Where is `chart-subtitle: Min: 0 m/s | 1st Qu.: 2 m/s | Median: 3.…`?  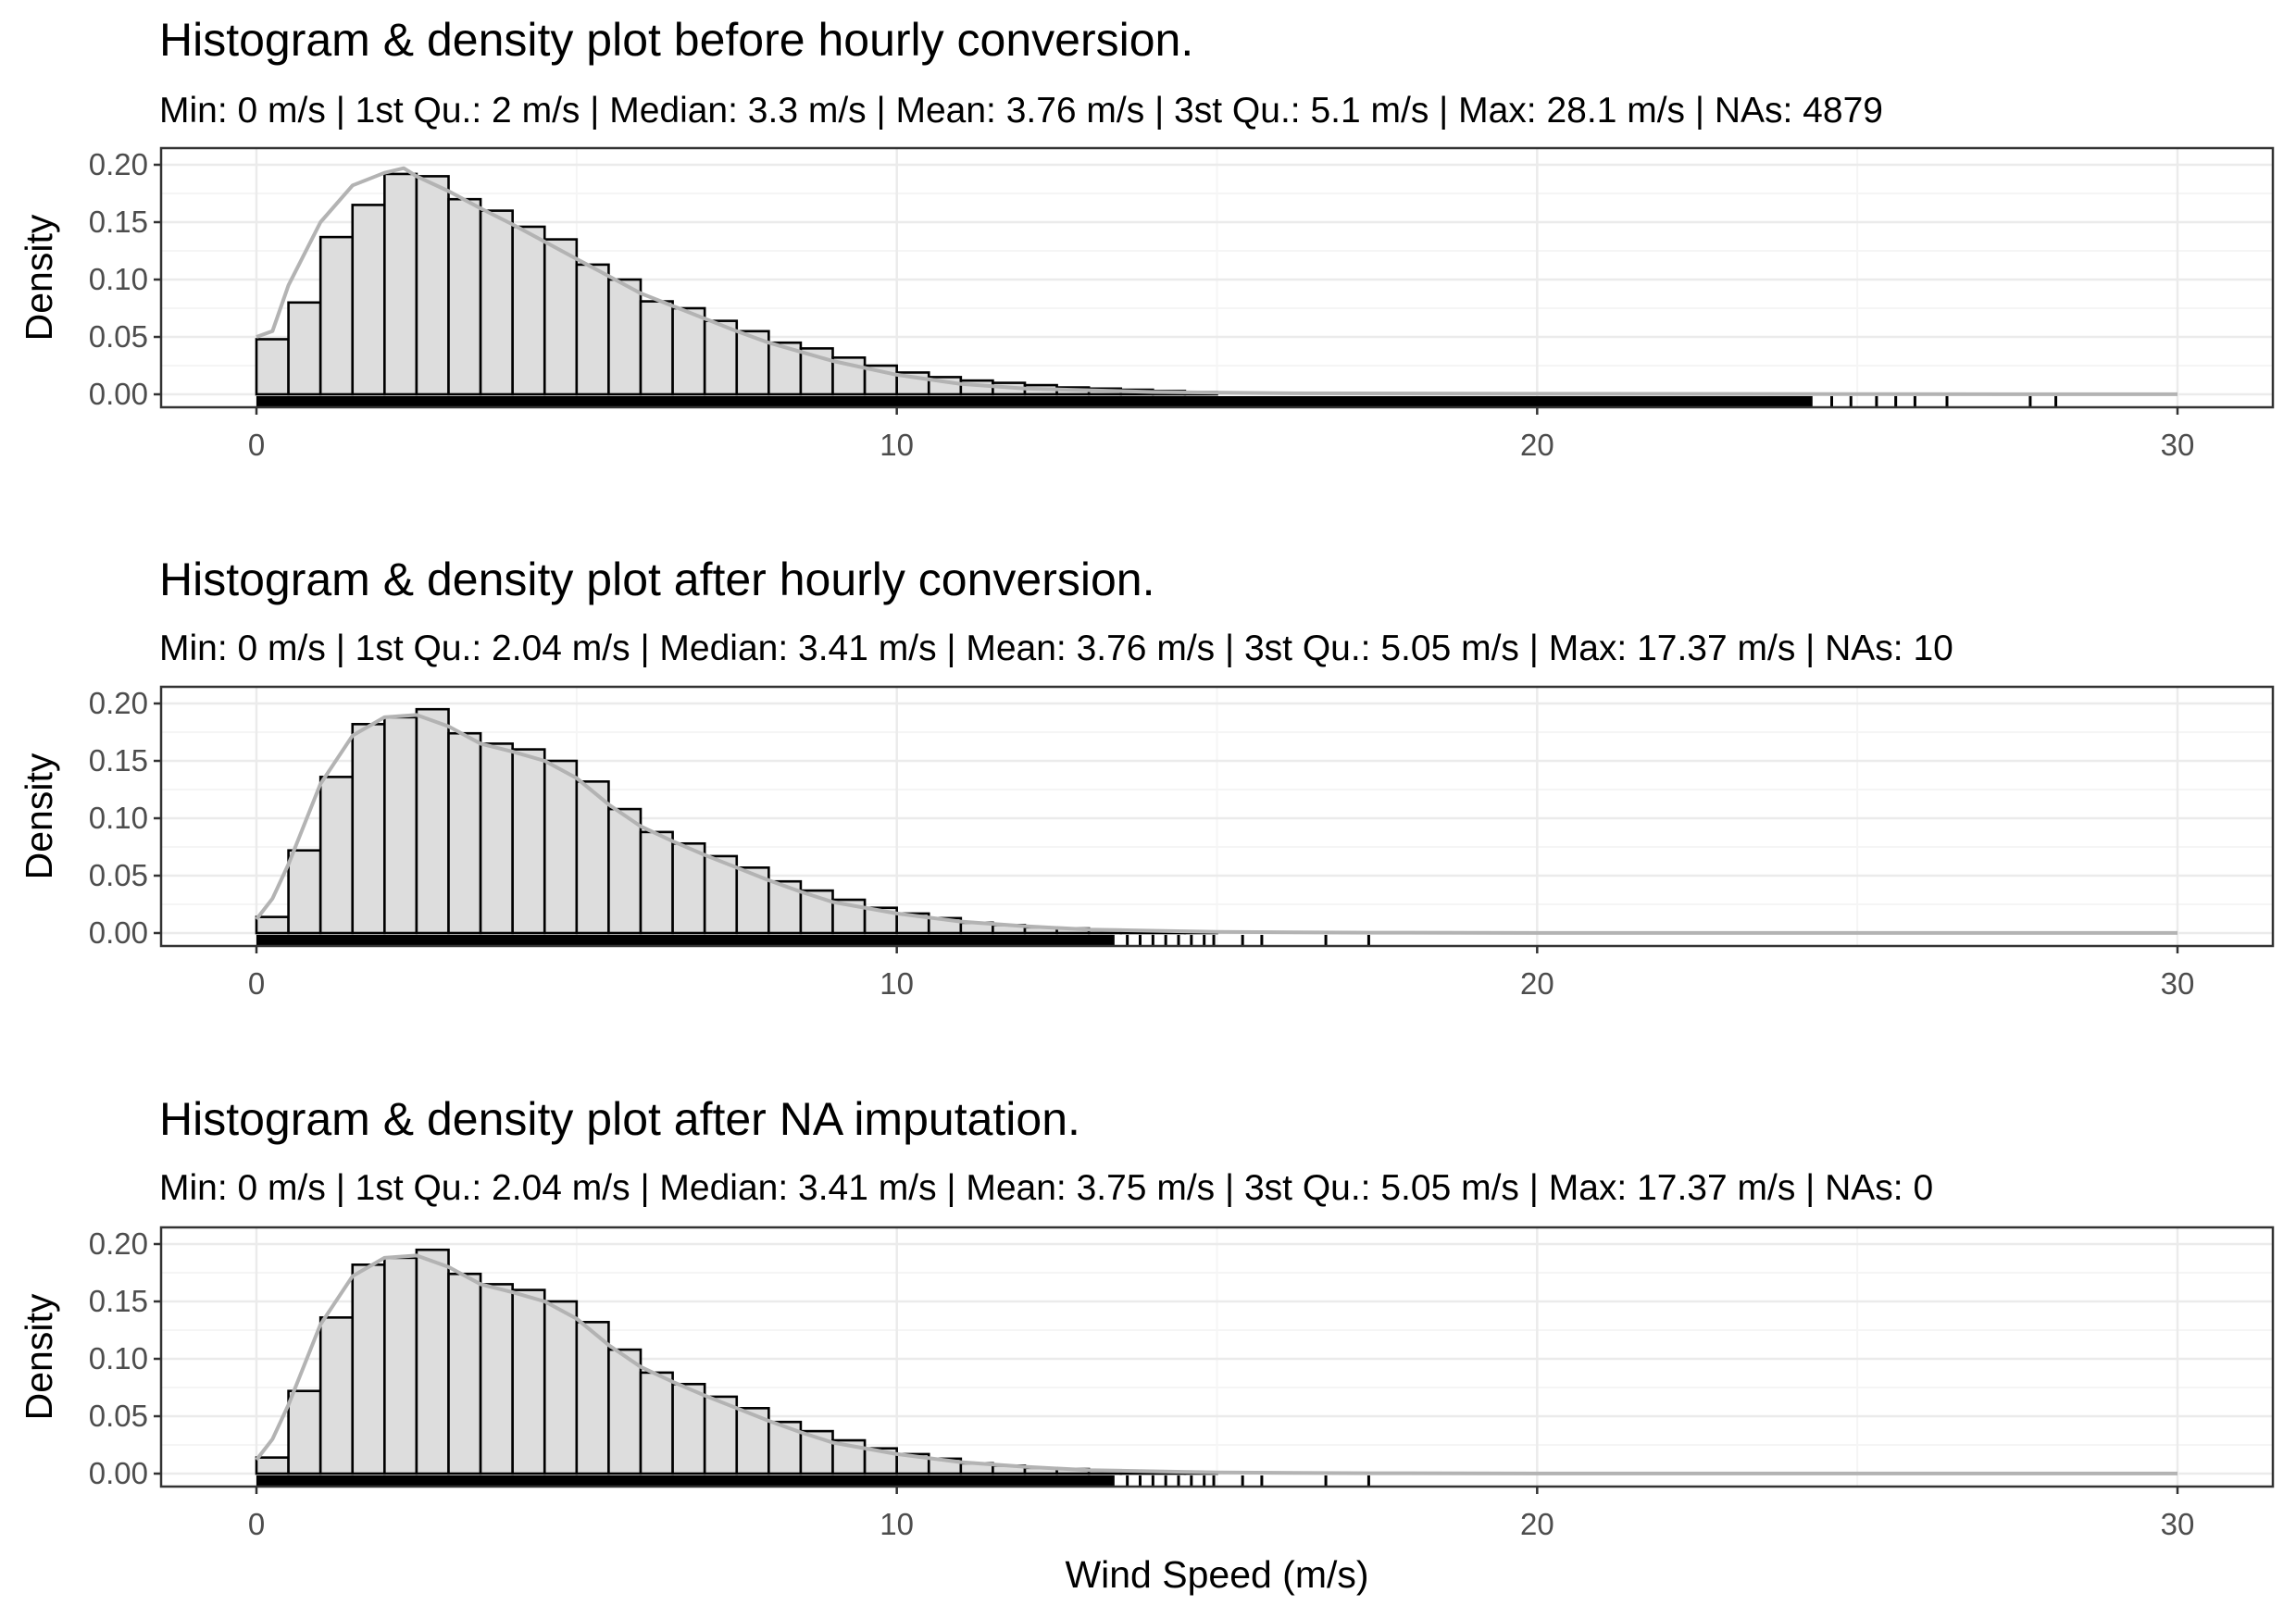 chart-subtitle: Min: 0 m/s | 1st Qu.: 2 m/s | Median: 3.… is located at coordinates (1021, 111).